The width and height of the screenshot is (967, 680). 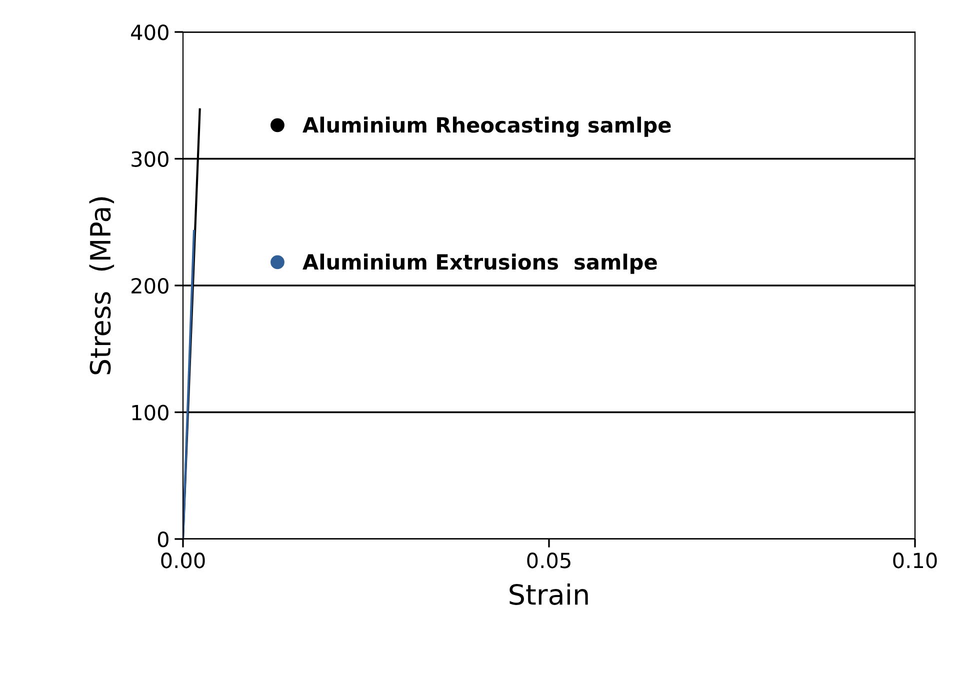 I want to click on x-tick-label: 0.05, so click(x=548, y=560).